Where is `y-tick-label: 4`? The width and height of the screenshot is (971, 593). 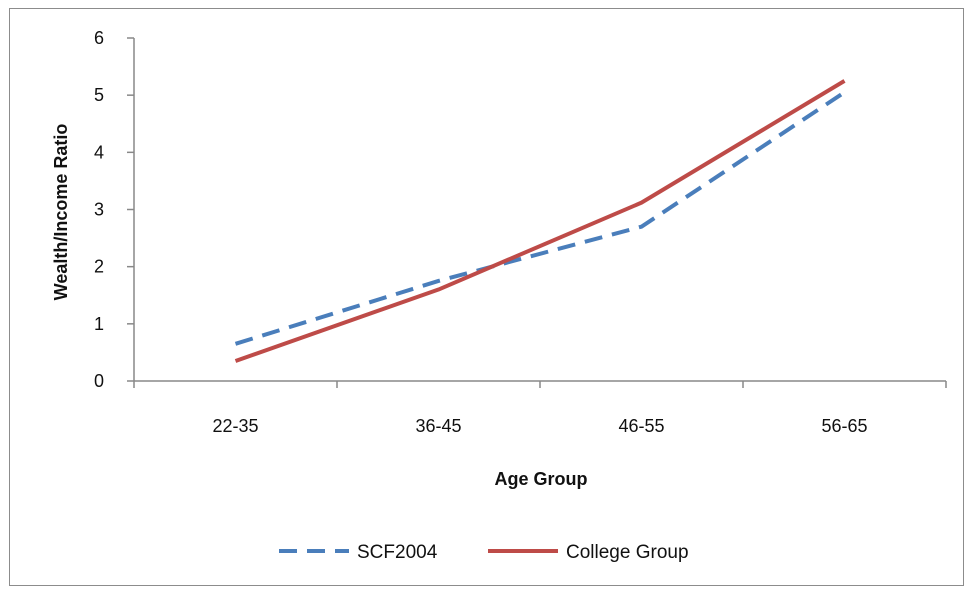 y-tick-label: 4 is located at coordinates (99, 152).